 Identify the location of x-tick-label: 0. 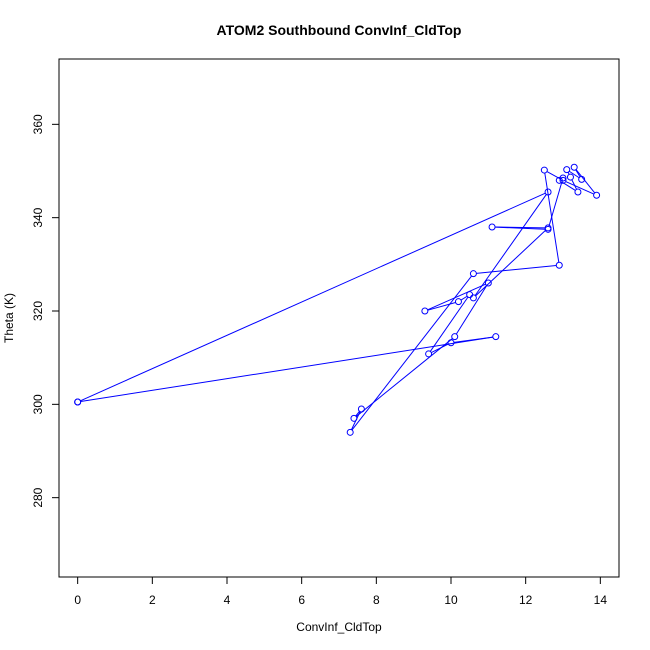
(77, 600).